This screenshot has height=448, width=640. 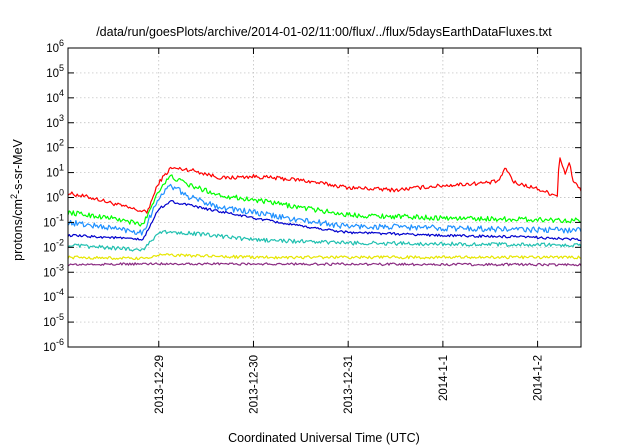 I want to click on x-tick-label: 2014-1-1, so click(x=444, y=378).